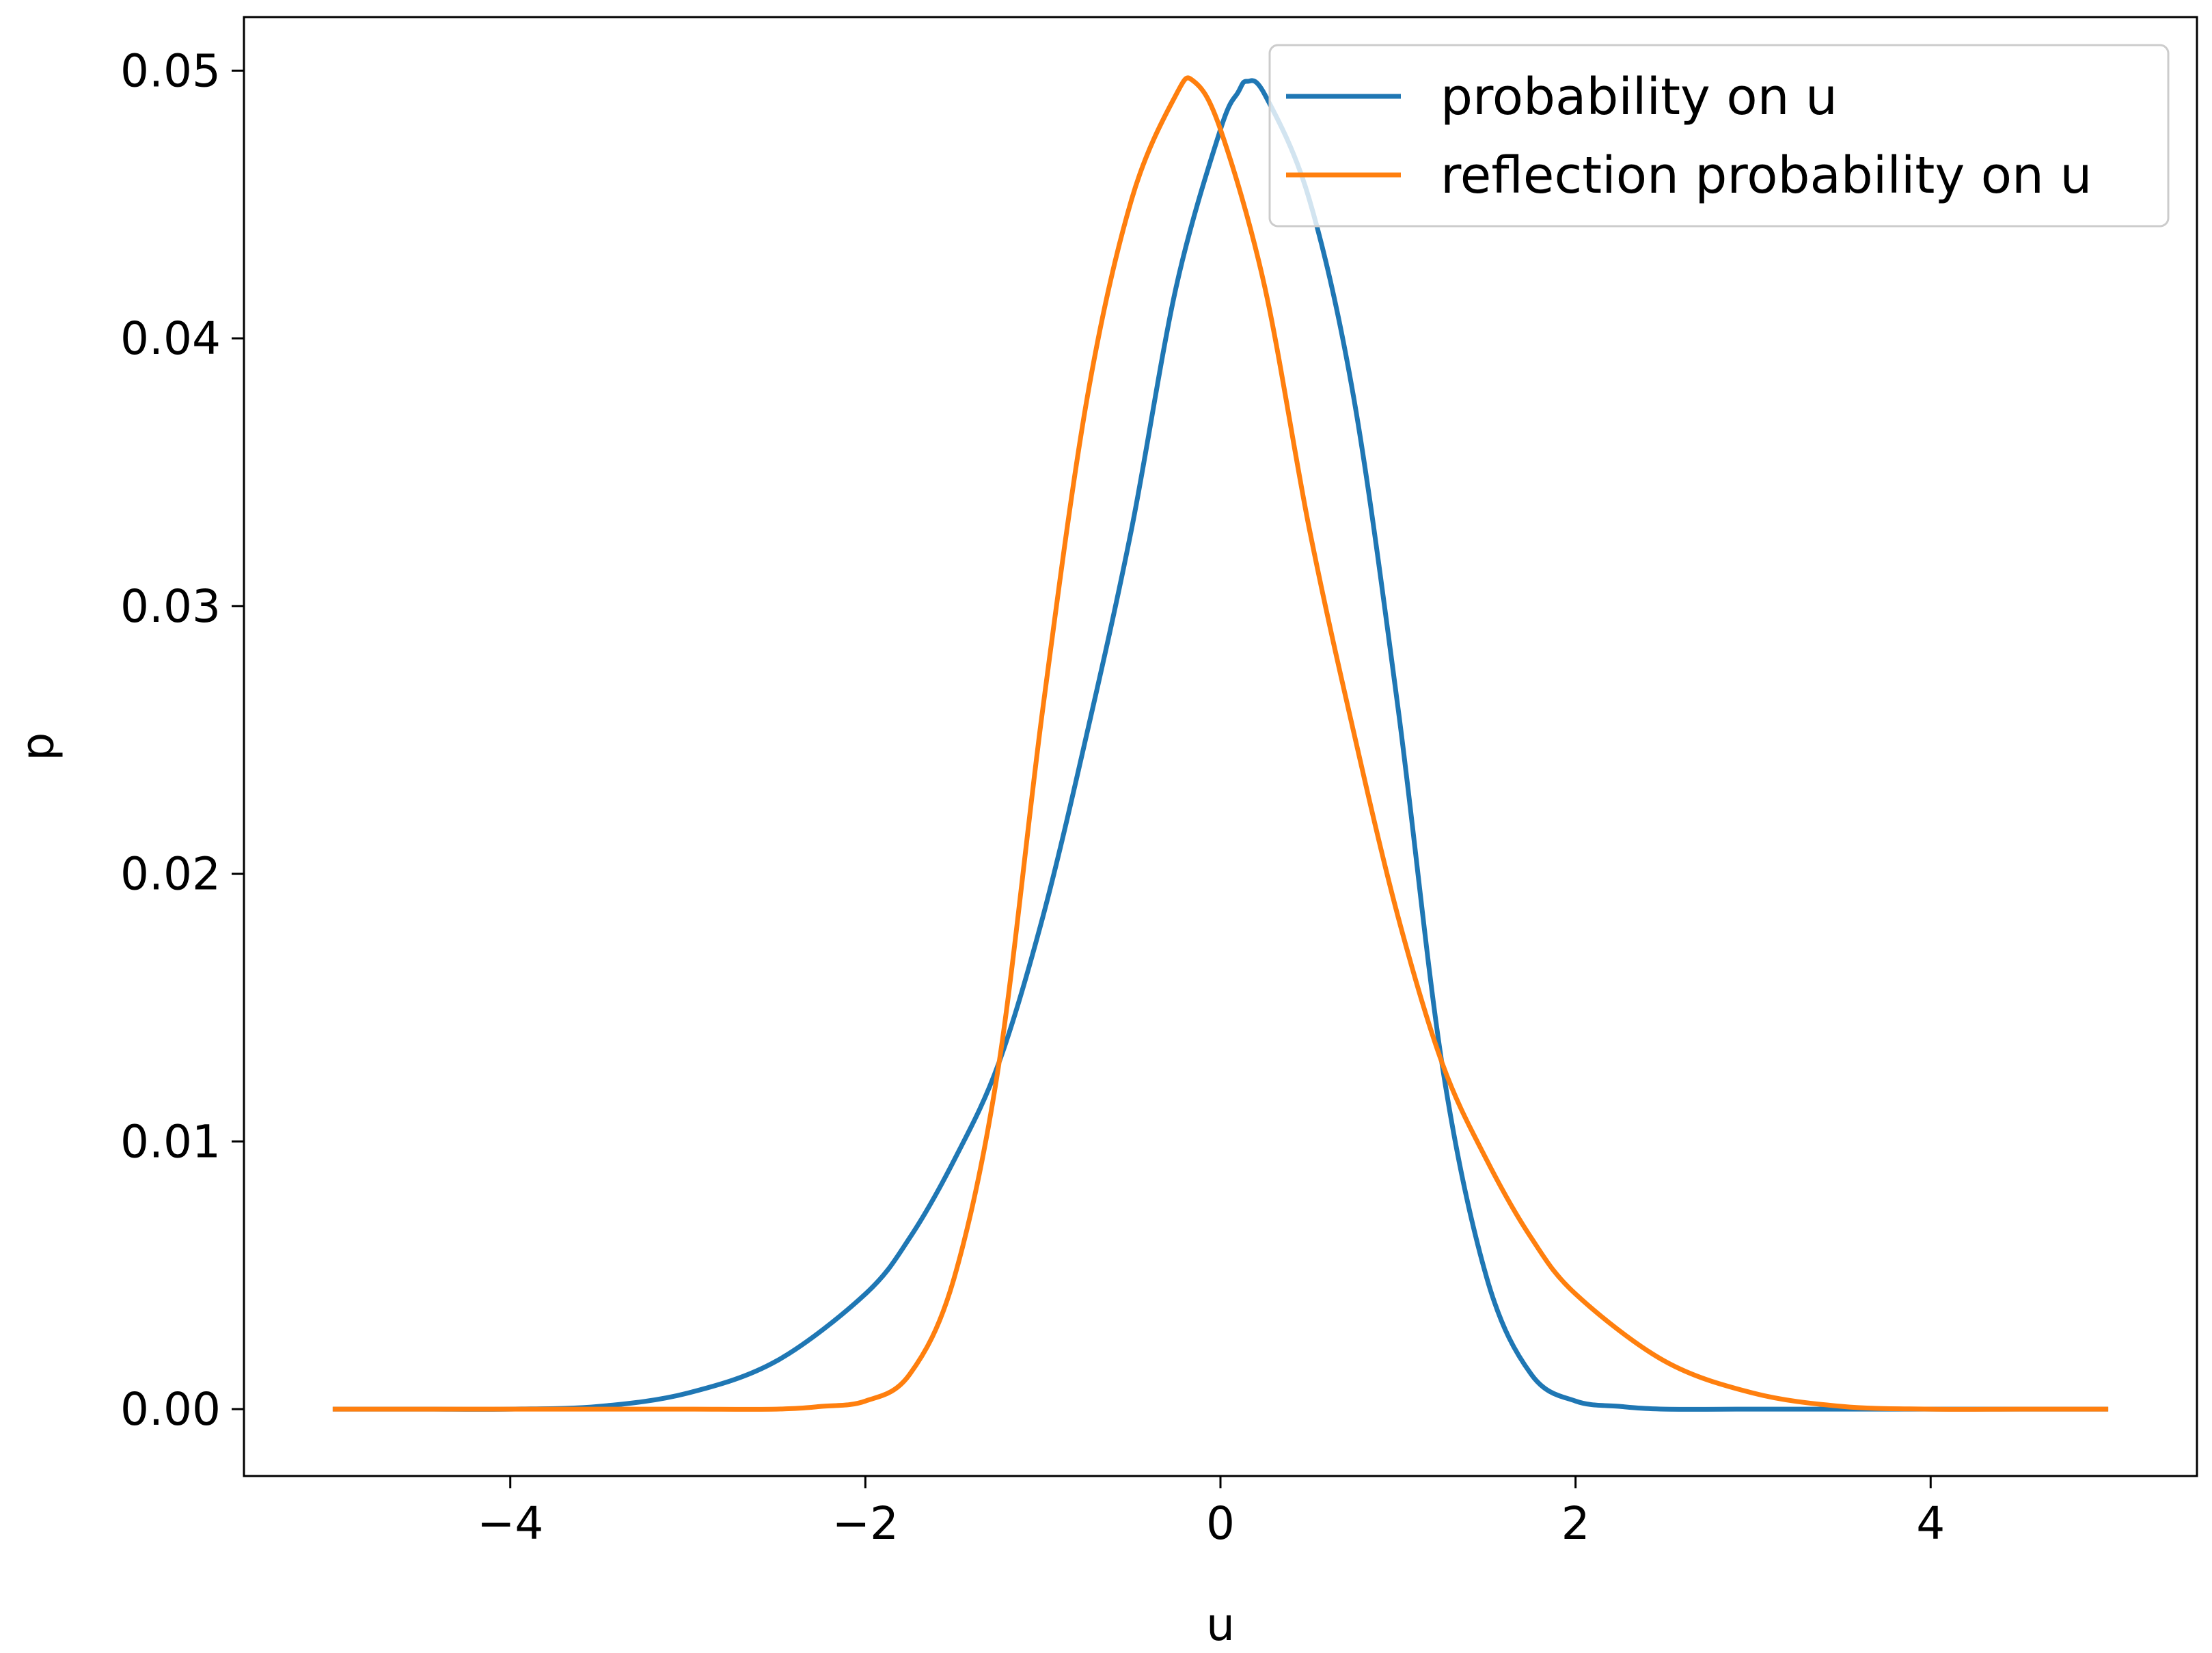 This screenshot has height=1653, width=2212. I want to click on legend-label-1: probability on u, so click(1639, 97).